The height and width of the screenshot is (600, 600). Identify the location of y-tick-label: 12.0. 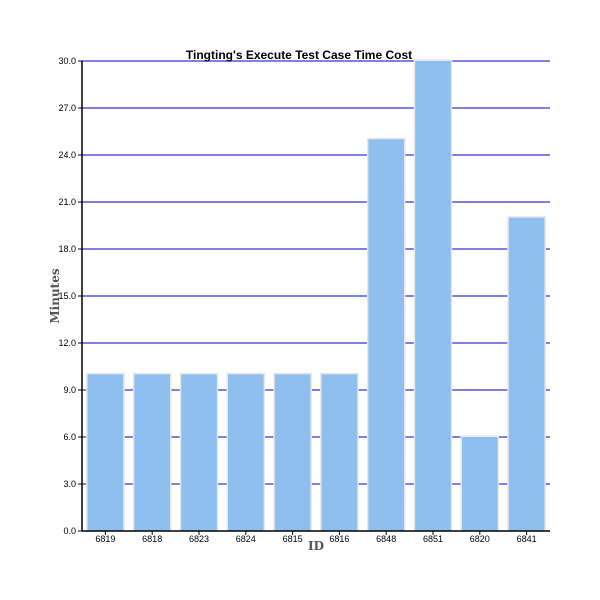
(67, 343).